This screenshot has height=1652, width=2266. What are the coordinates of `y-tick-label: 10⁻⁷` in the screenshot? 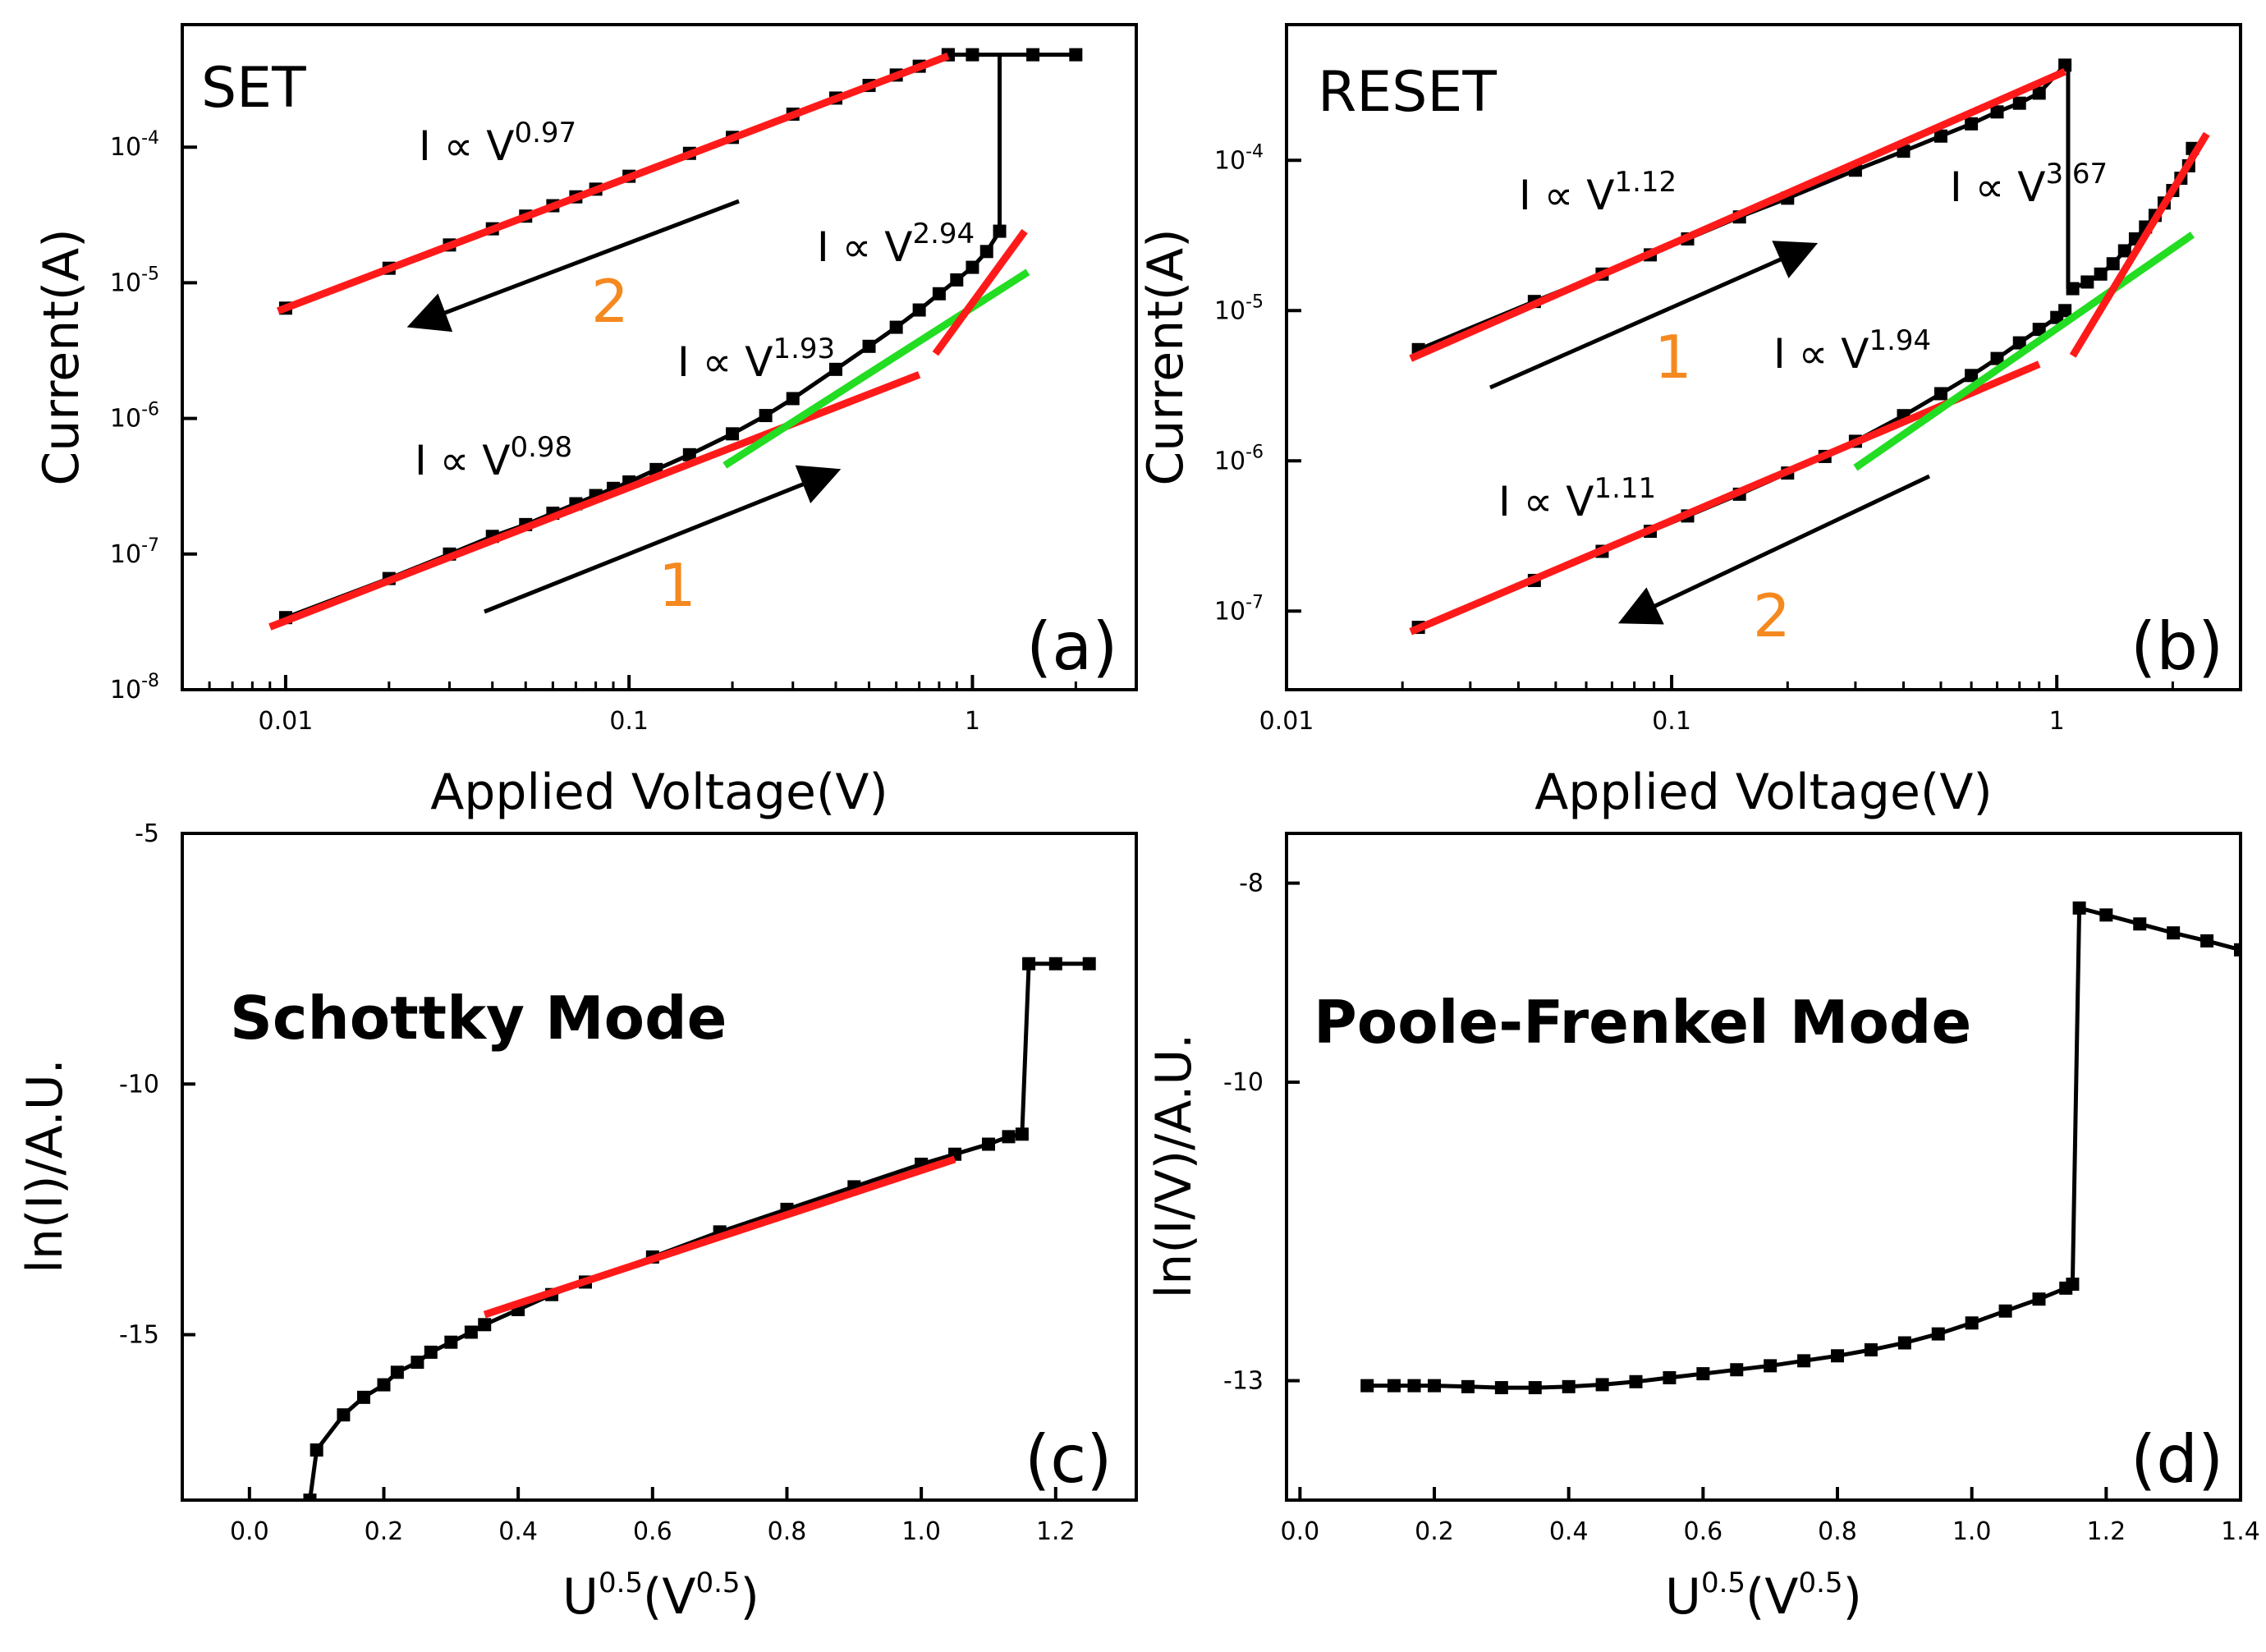 It's located at (1239, 609).